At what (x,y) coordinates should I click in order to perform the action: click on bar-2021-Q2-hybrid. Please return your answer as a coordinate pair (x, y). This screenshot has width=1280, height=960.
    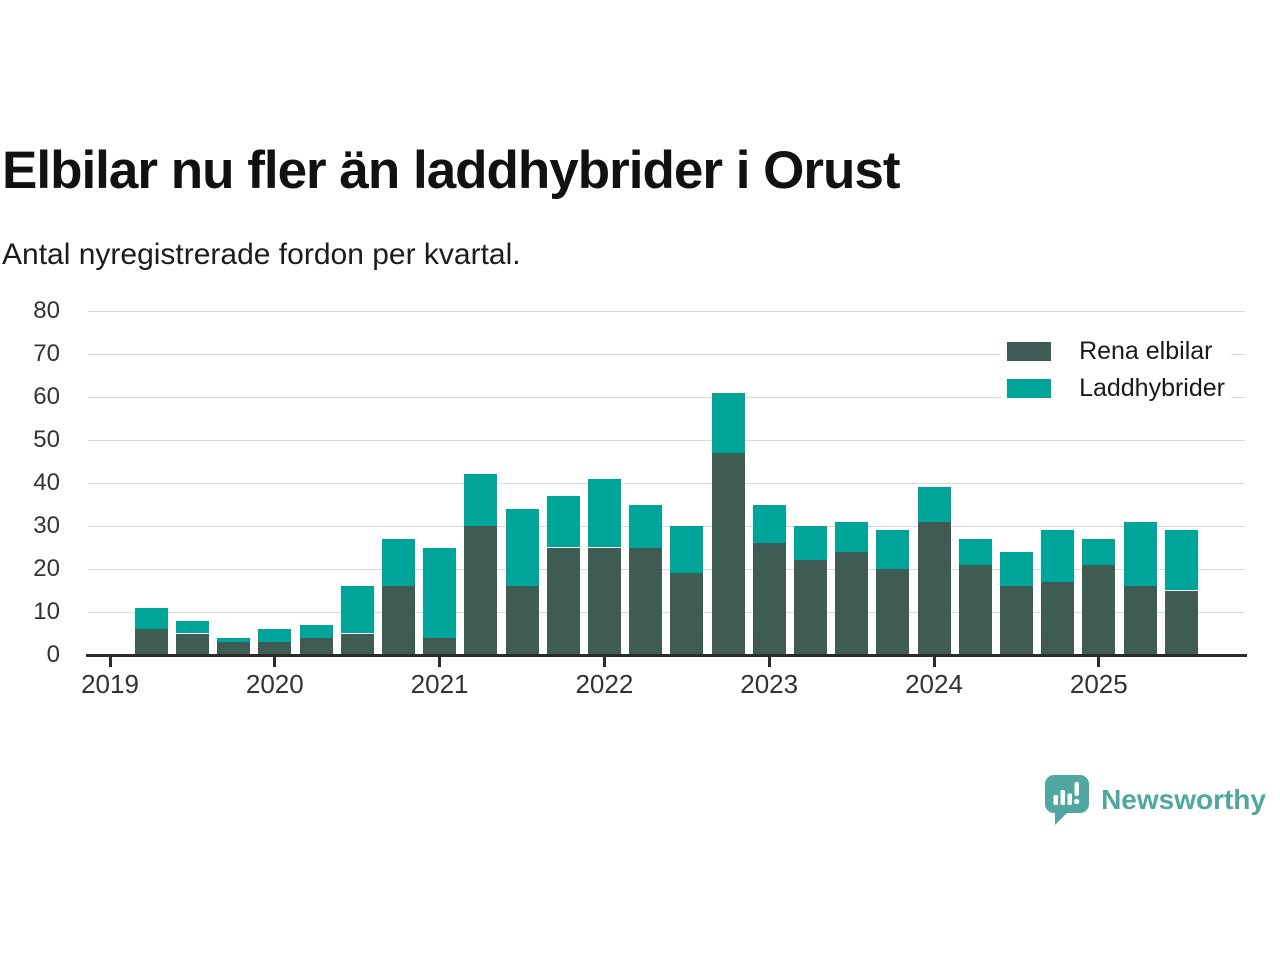
    Looking at the image, I should click on (481, 500).